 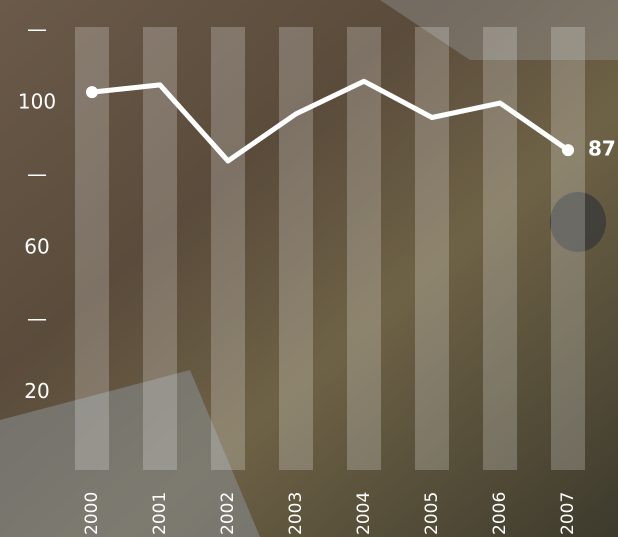 I want to click on x-tick-label: 2006, so click(x=500, y=513).